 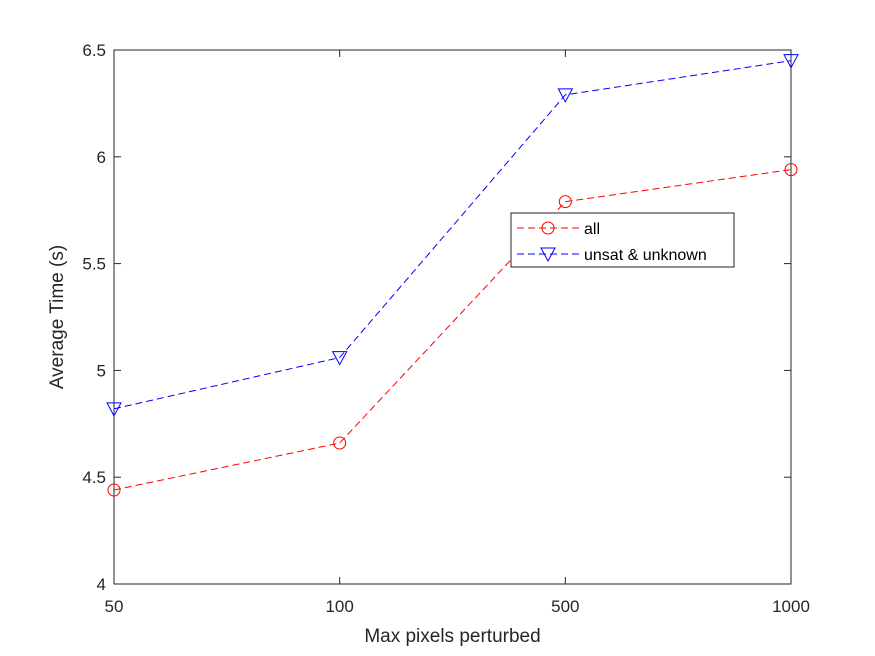 I want to click on legend-item-label: all, so click(x=592, y=229).